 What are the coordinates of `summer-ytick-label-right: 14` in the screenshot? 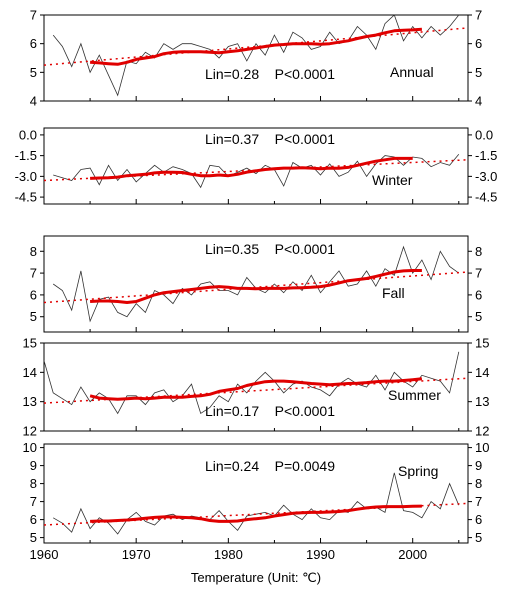 It's located at (482, 372).